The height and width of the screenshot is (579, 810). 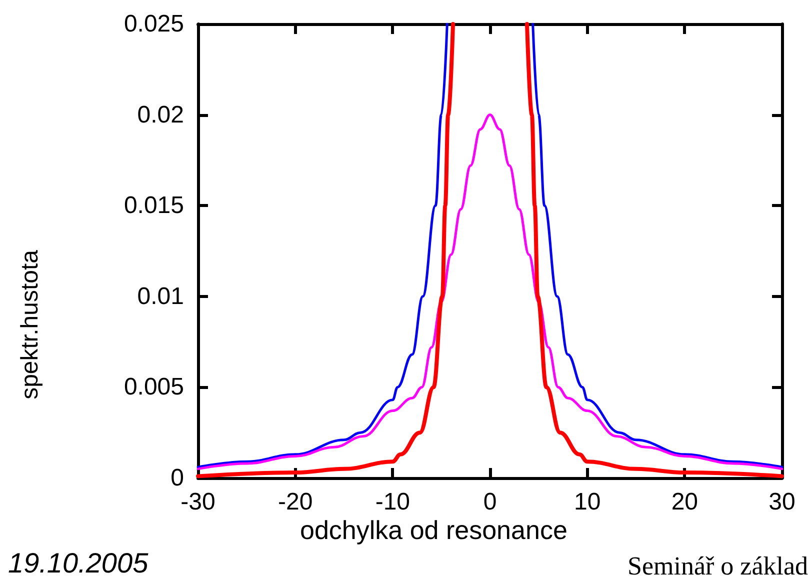 What do you see at coordinates (684, 502) in the screenshot?
I see `x-tick-label: 20` at bounding box center [684, 502].